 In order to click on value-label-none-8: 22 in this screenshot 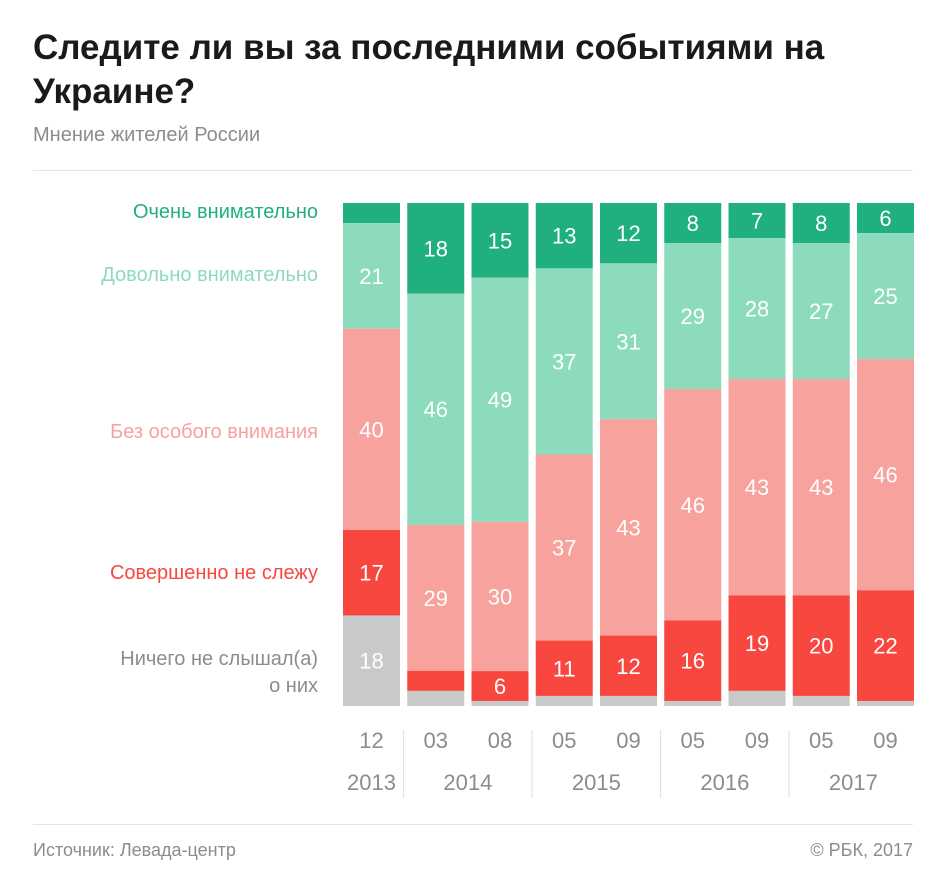, I will do `click(885, 646)`.